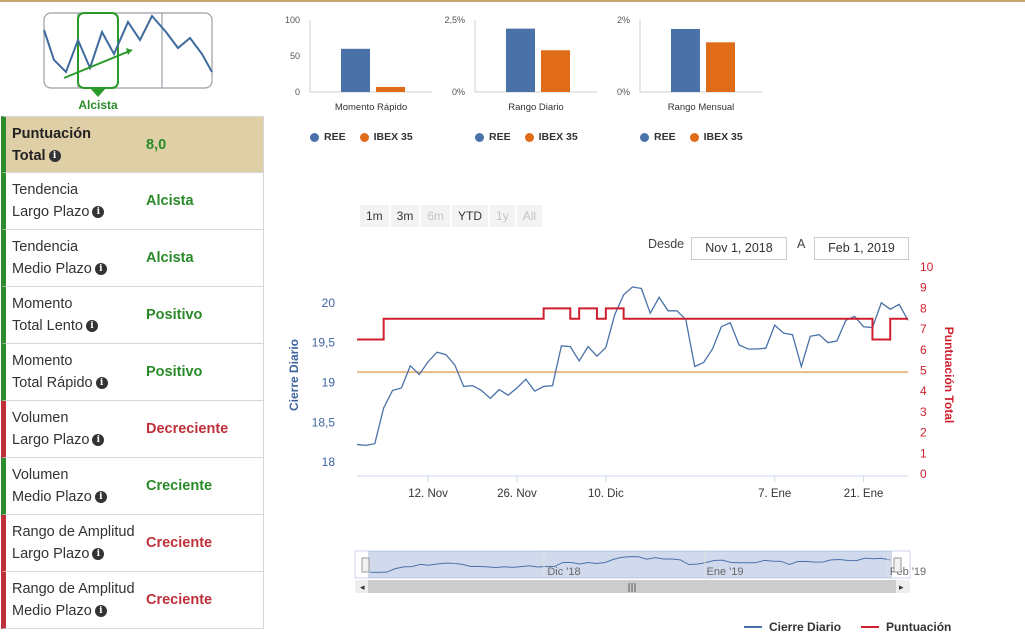 Image resolution: width=1025 pixels, height=642 pixels. What do you see at coordinates (901, 588) in the screenshot?
I see `scroll-right-icon: ▸` at bounding box center [901, 588].